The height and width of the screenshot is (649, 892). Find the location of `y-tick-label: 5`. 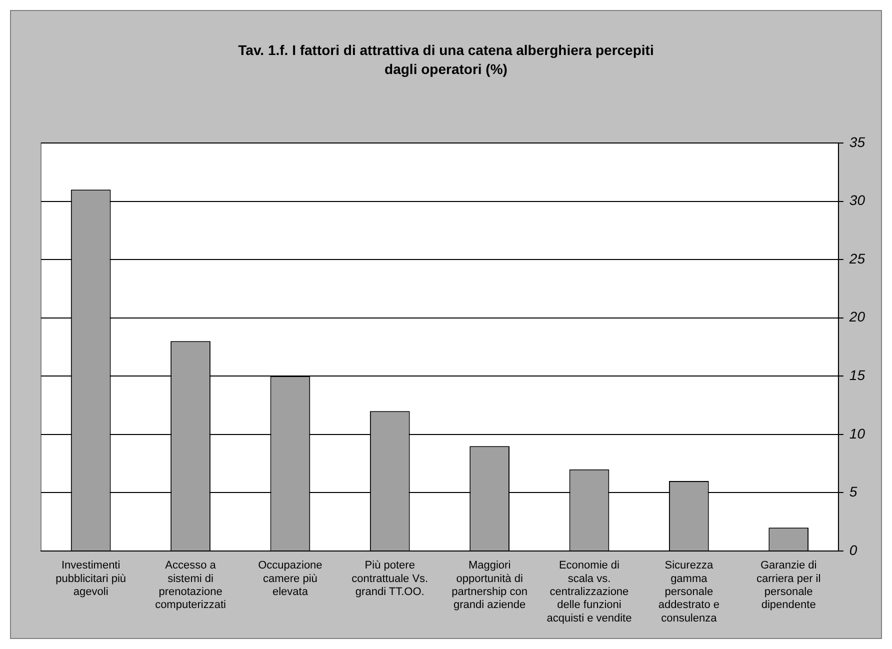

y-tick-label: 5 is located at coordinates (853, 492).